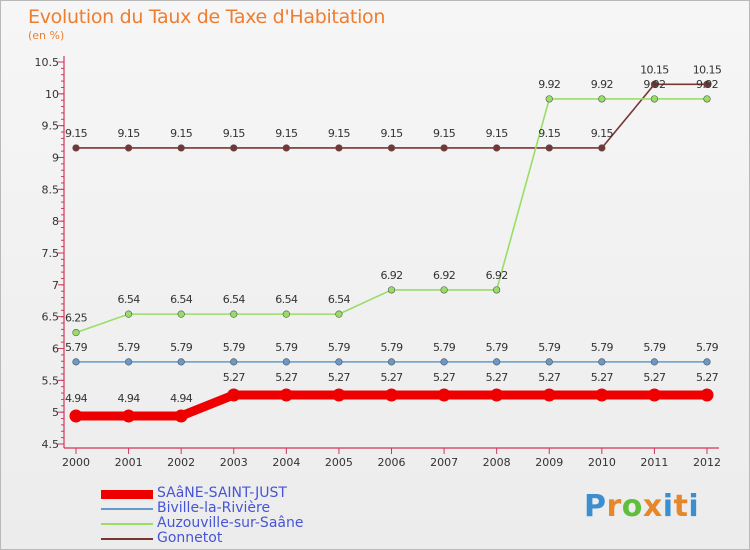 This screenshot has height=550, width=750. Describe the element at coordinates (51, 380) in the screenshot. I see `y-tick-label: 5.5` at that location.